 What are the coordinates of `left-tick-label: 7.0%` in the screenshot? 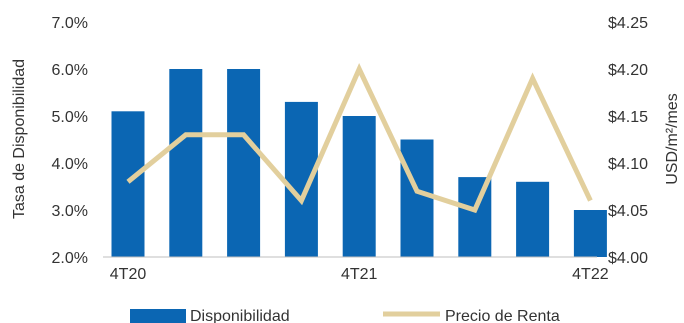 It's located at (70, 23).